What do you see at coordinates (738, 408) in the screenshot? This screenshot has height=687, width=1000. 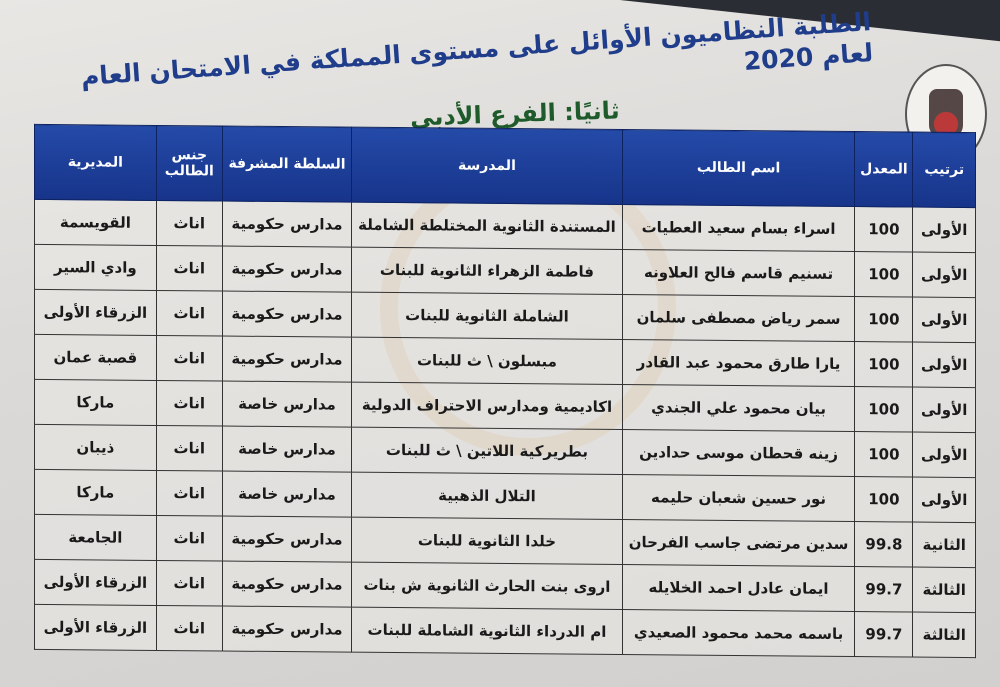 I see `cell-student-name: بيان محمود علي الجندي` at bounding box center [738, 408].